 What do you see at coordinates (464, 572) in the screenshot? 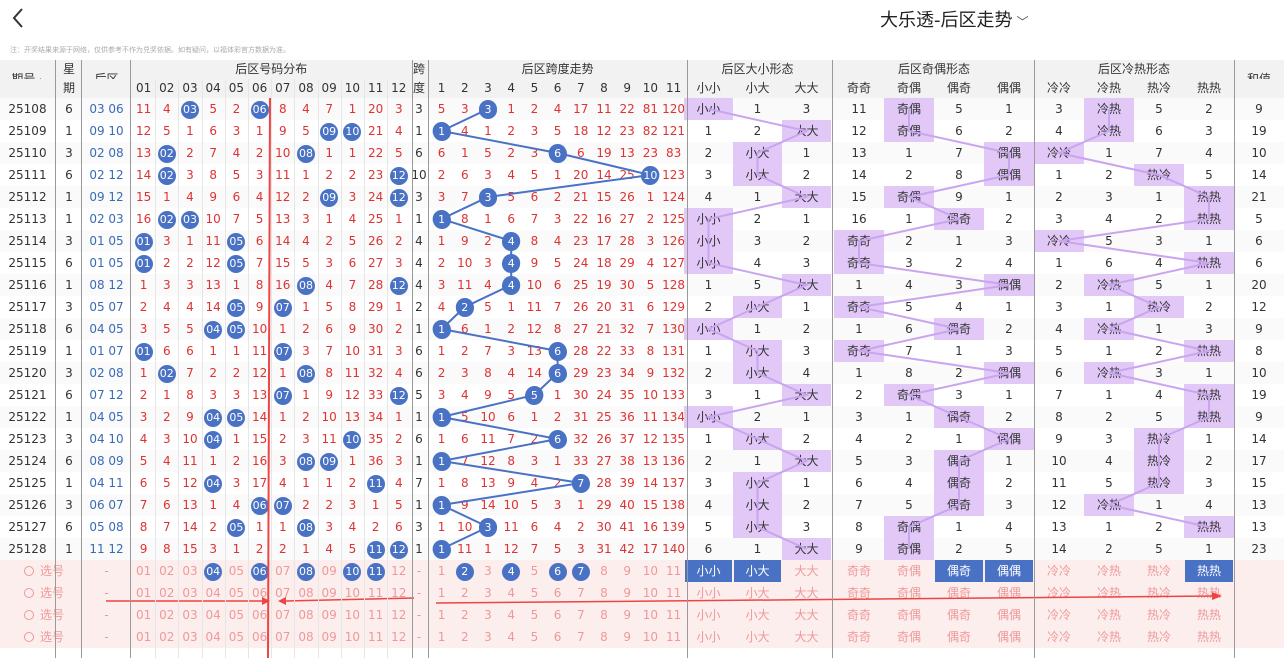
I see `selected-ball: 2` at bounding box center [464, 572].